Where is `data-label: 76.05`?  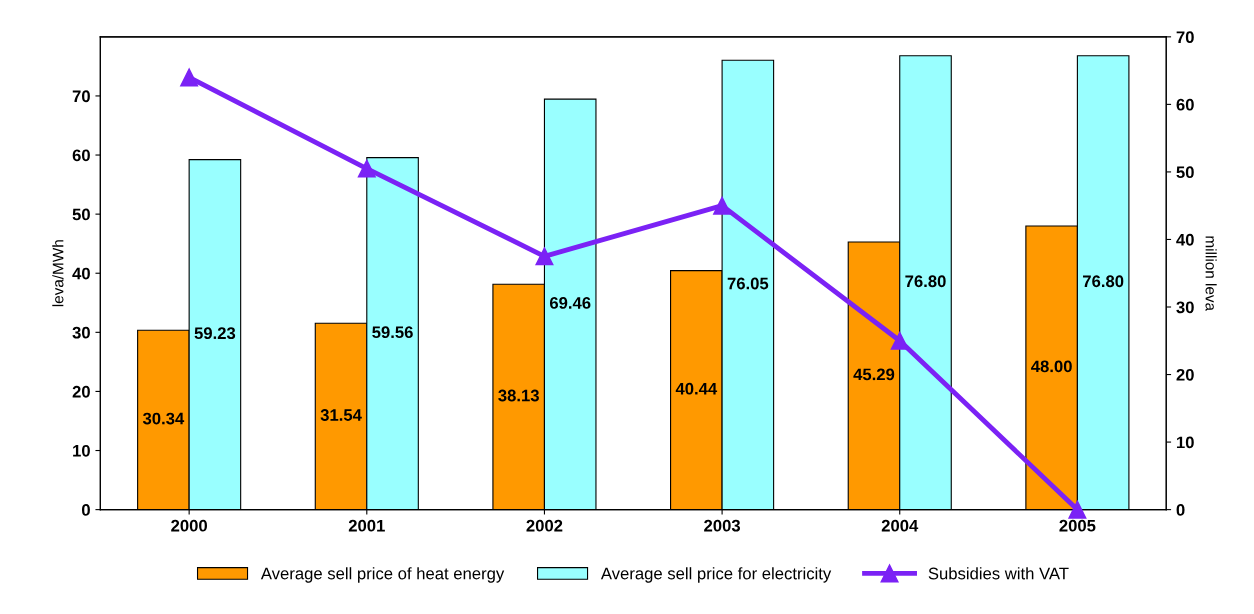 data-label: 76.05 is located at coordinates (748, 283).